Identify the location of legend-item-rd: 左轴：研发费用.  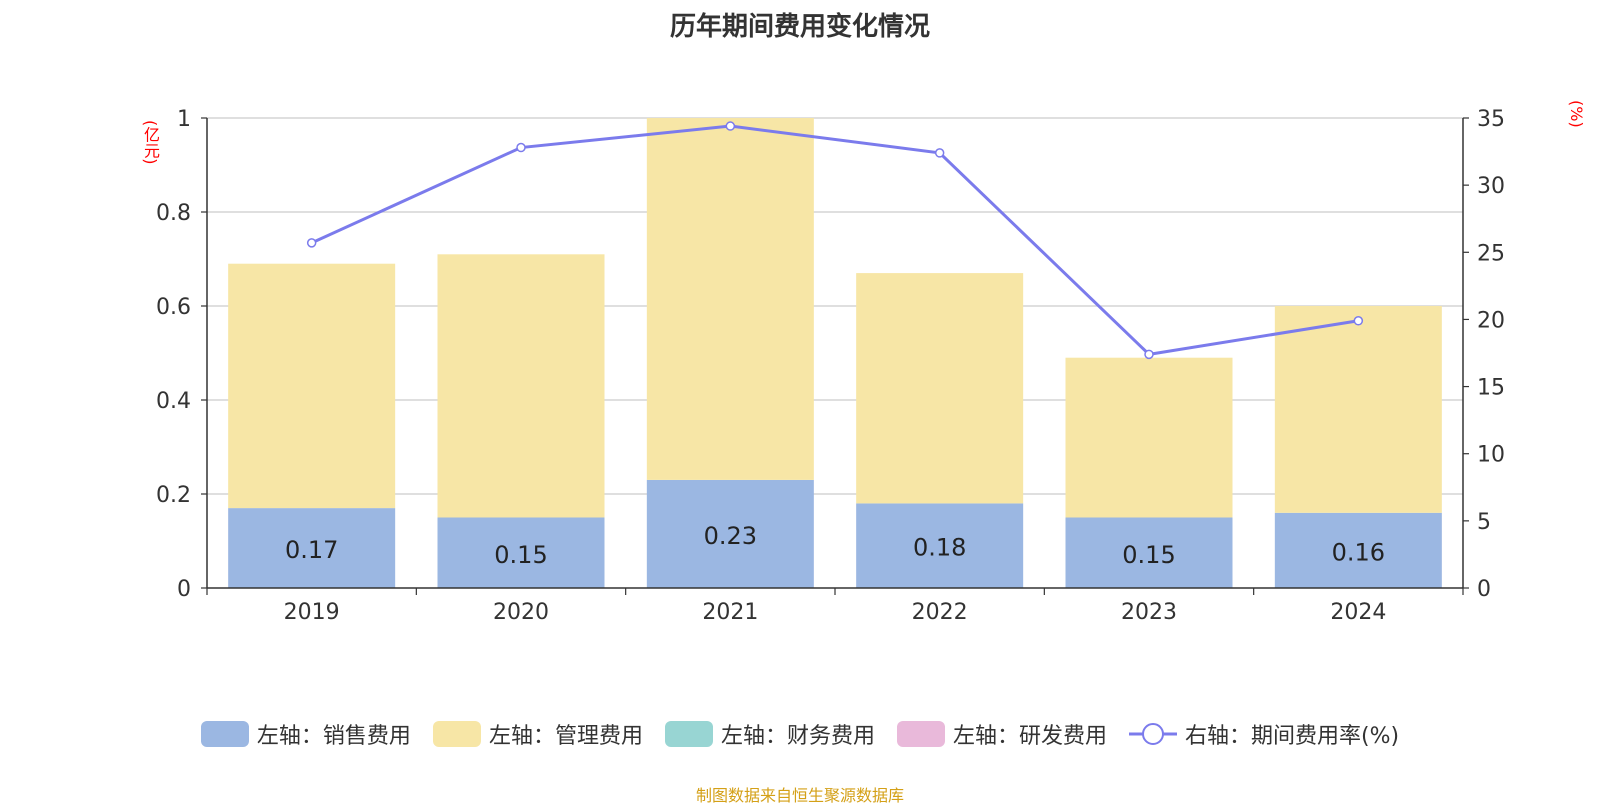
(1001, 734).